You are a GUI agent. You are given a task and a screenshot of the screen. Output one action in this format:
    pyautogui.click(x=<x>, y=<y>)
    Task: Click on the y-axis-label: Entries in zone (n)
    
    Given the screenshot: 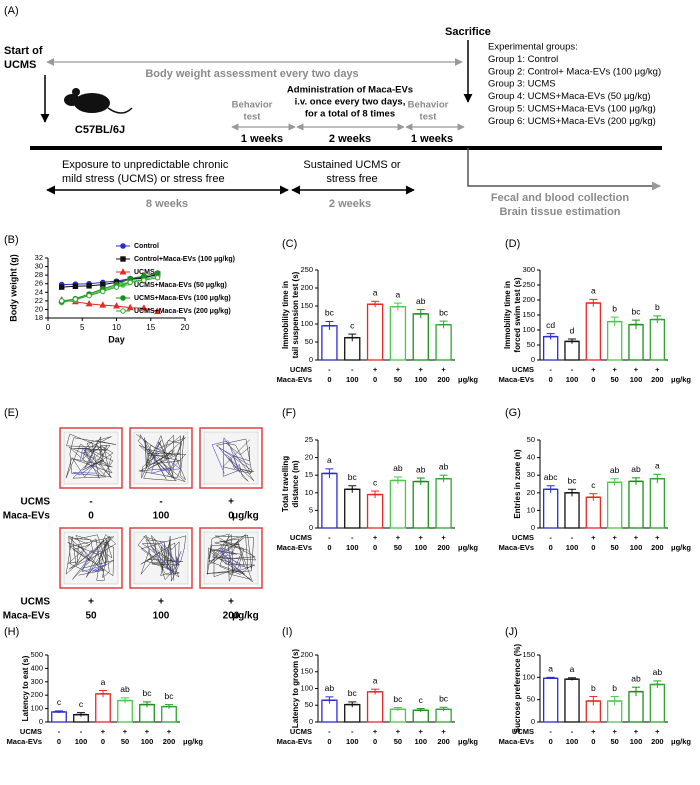 What is the action you would take?
    pyautogui.click(x=517, y=484)
    